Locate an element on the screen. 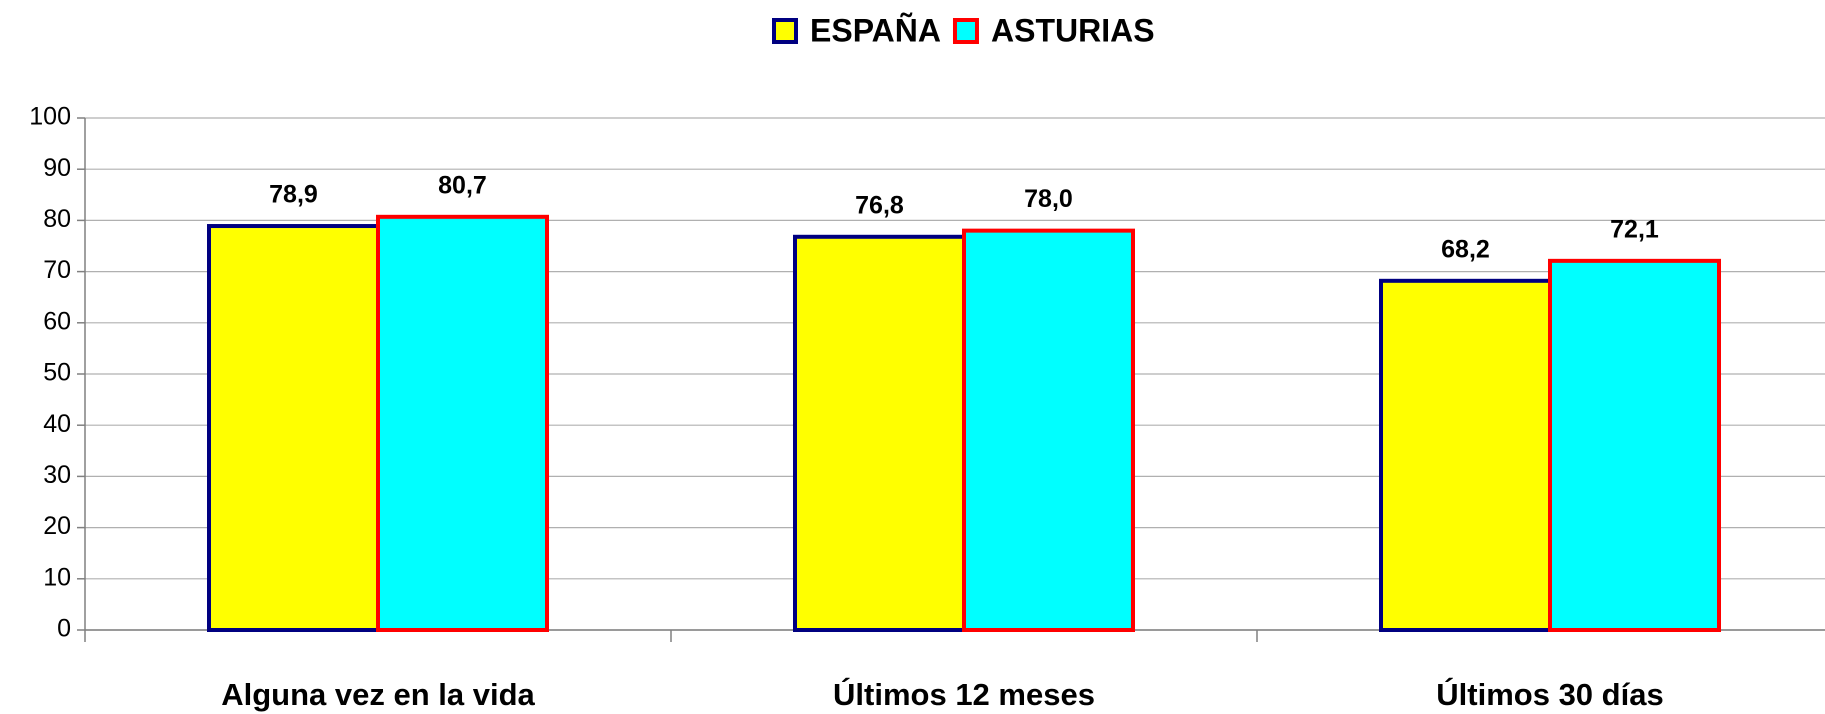 Image resolution: width=1825 pixels, height=714 pixels. y-tick-label: 30 is located at coordinates (57, 475).